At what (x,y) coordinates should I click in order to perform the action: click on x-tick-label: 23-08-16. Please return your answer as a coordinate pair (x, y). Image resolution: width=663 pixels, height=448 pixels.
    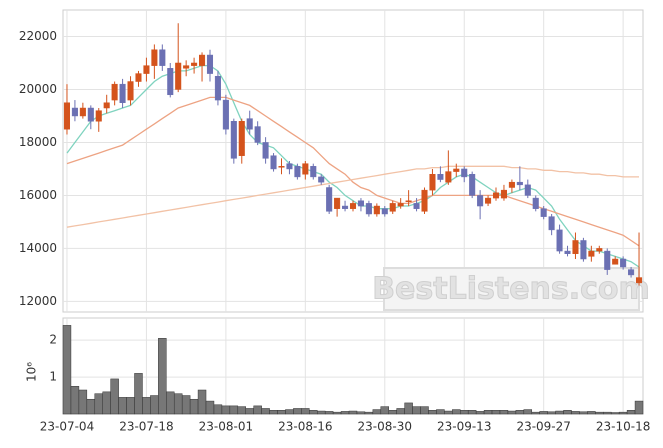
    Looking at the image, I should click on (305, 427).